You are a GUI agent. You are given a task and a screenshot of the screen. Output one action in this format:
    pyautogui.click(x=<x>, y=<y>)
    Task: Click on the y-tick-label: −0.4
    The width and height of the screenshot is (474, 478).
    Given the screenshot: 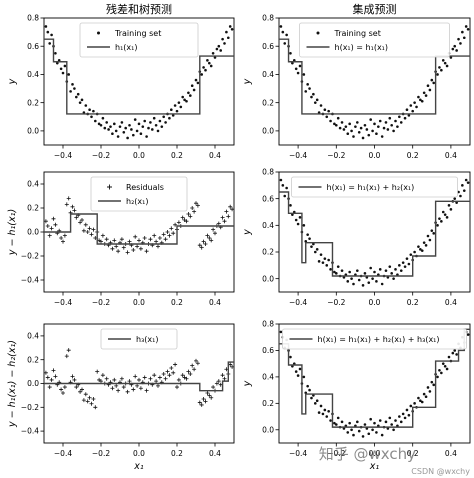 What is the action you would take?
    pyautogui.click(x=30, y=431)
    